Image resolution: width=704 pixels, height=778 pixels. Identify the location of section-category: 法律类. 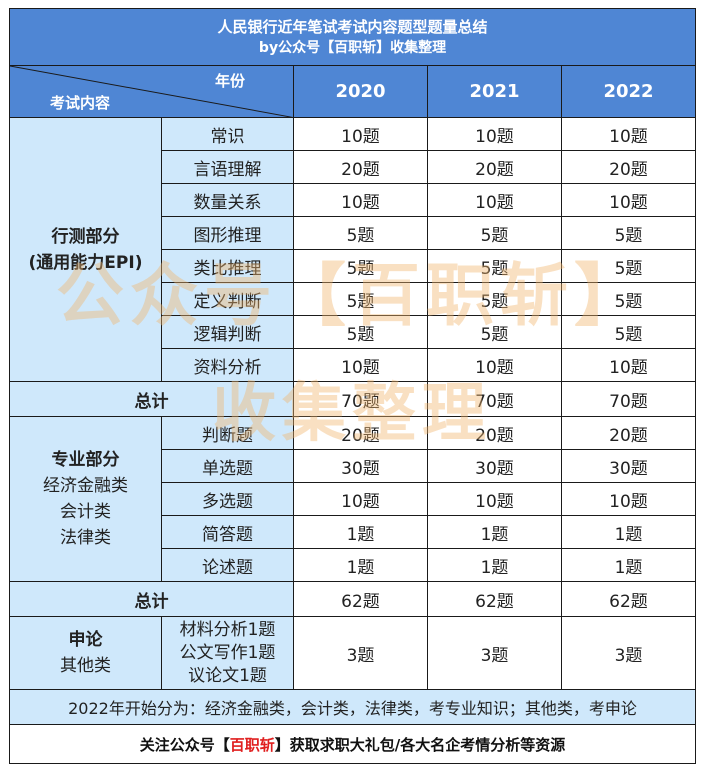
(85, 538).